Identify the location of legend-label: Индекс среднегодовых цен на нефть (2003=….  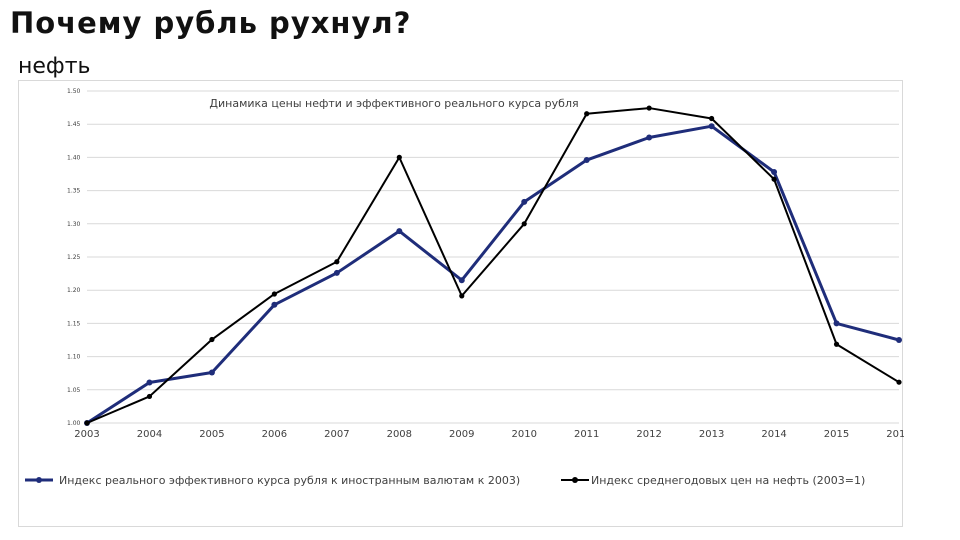
(728, 480).